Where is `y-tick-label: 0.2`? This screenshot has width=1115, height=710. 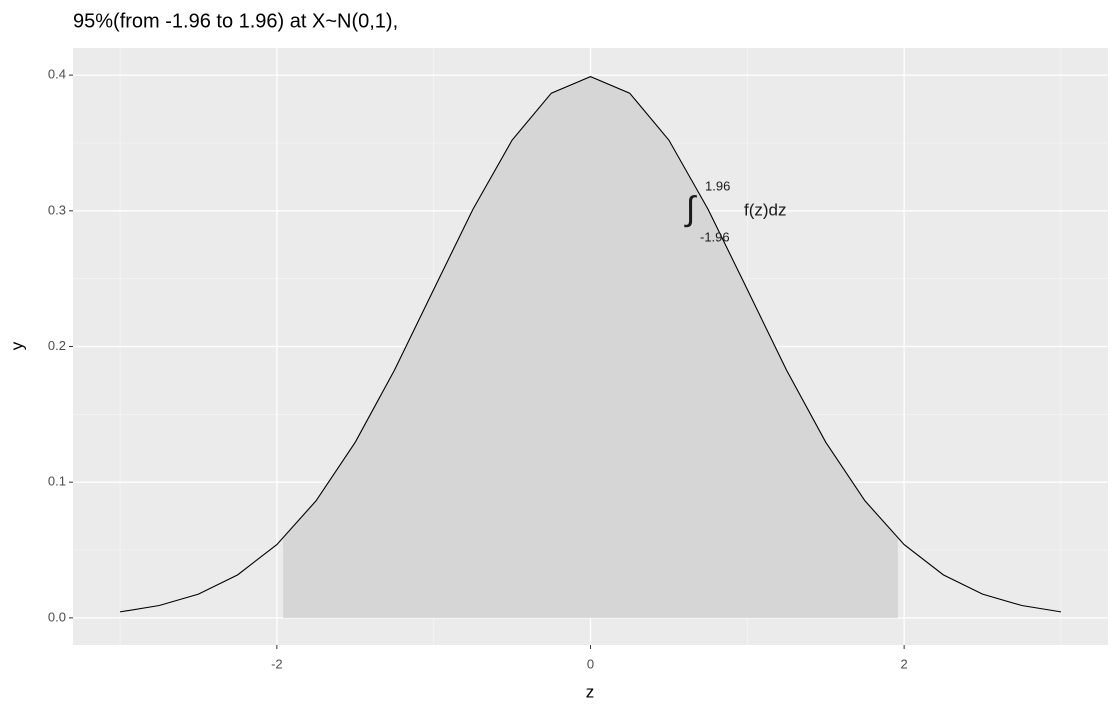 y-tick-label: 0.2 is located at coordinates (57, 345).